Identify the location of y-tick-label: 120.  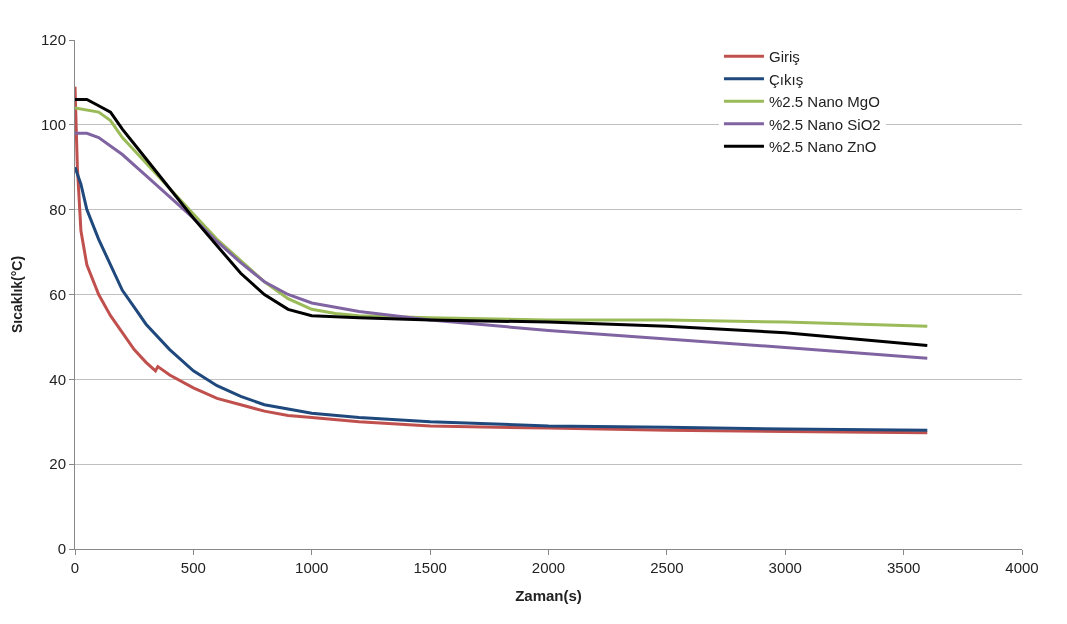
(53, 40).